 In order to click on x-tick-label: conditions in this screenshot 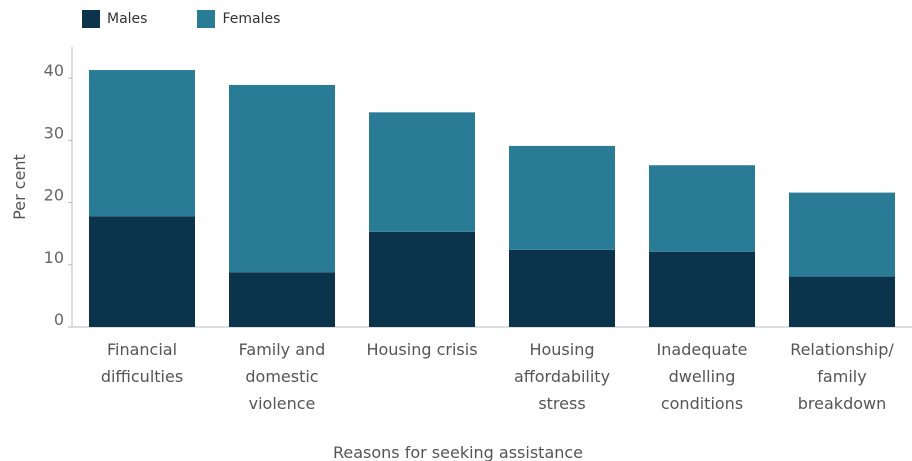, I will do `click(702, 403)`.